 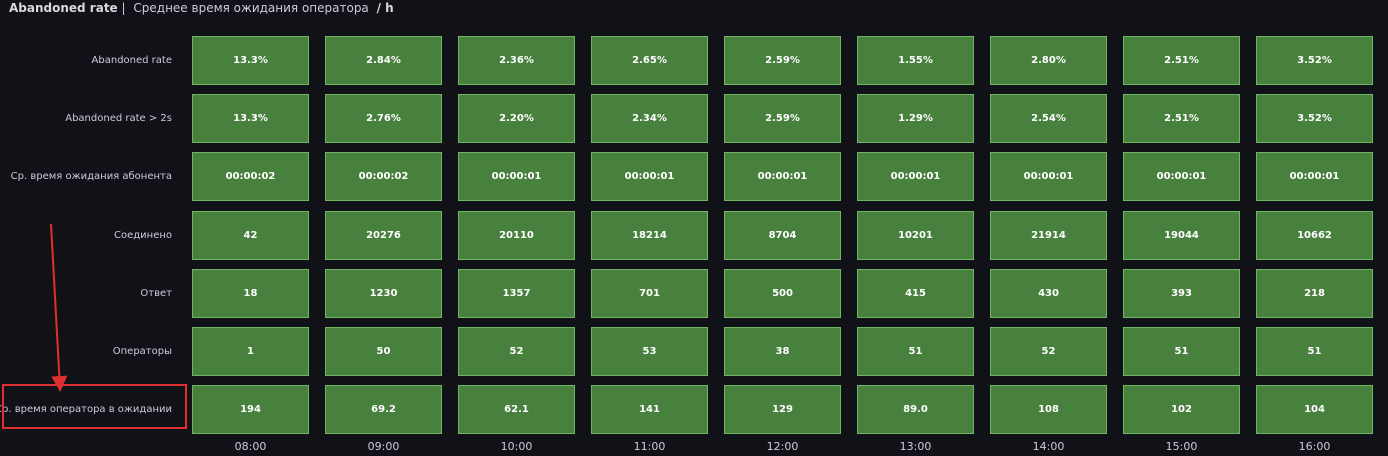 I want to click on cell: 62.1, so click(x=516, y=410).